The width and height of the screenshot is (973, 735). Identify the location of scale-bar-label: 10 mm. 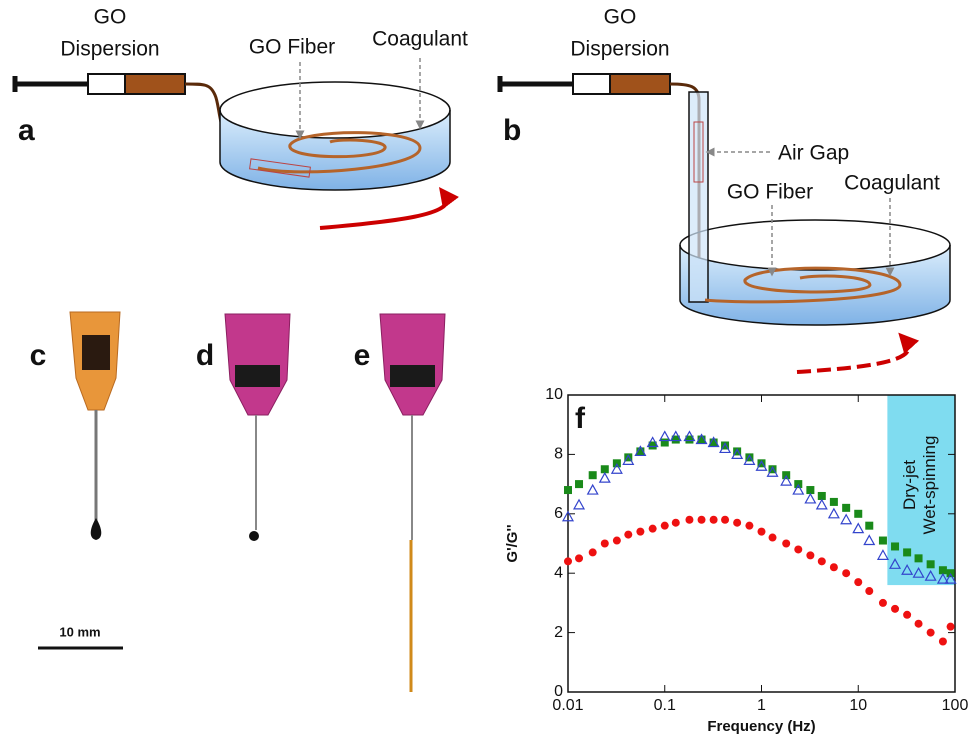
(79, 631).